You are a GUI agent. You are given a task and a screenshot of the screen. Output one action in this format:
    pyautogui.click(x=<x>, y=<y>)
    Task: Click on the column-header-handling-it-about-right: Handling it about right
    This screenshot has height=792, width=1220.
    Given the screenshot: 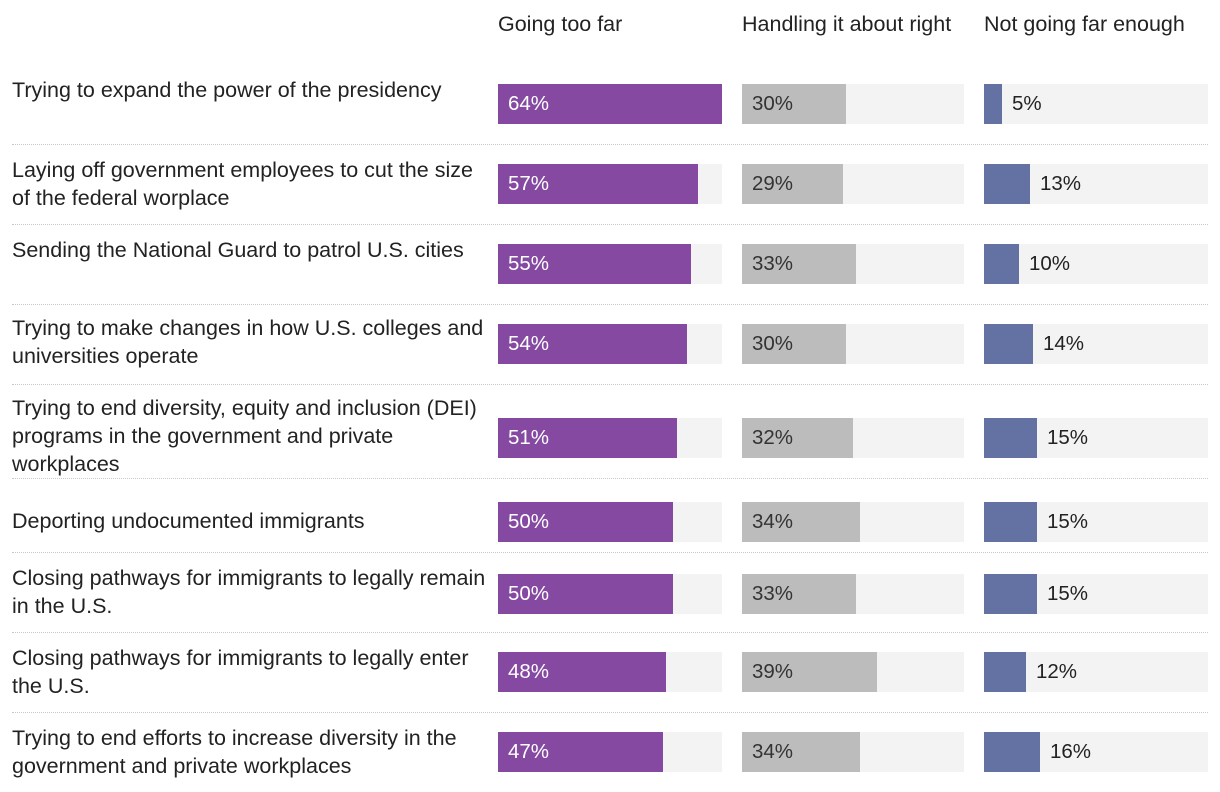 What is the action you would take?
    pyautogui.click(x=847, y=24)
    